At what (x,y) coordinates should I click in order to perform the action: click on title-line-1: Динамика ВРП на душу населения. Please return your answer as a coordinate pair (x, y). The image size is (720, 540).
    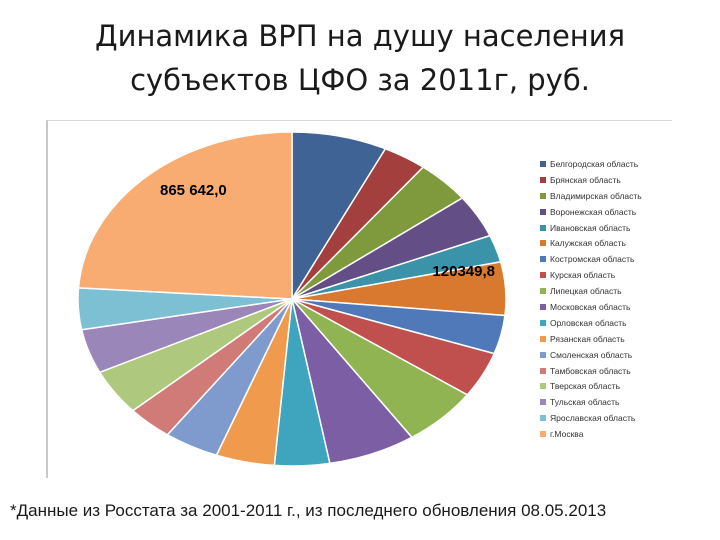
    Looking at the image, I should click on (360, 36).